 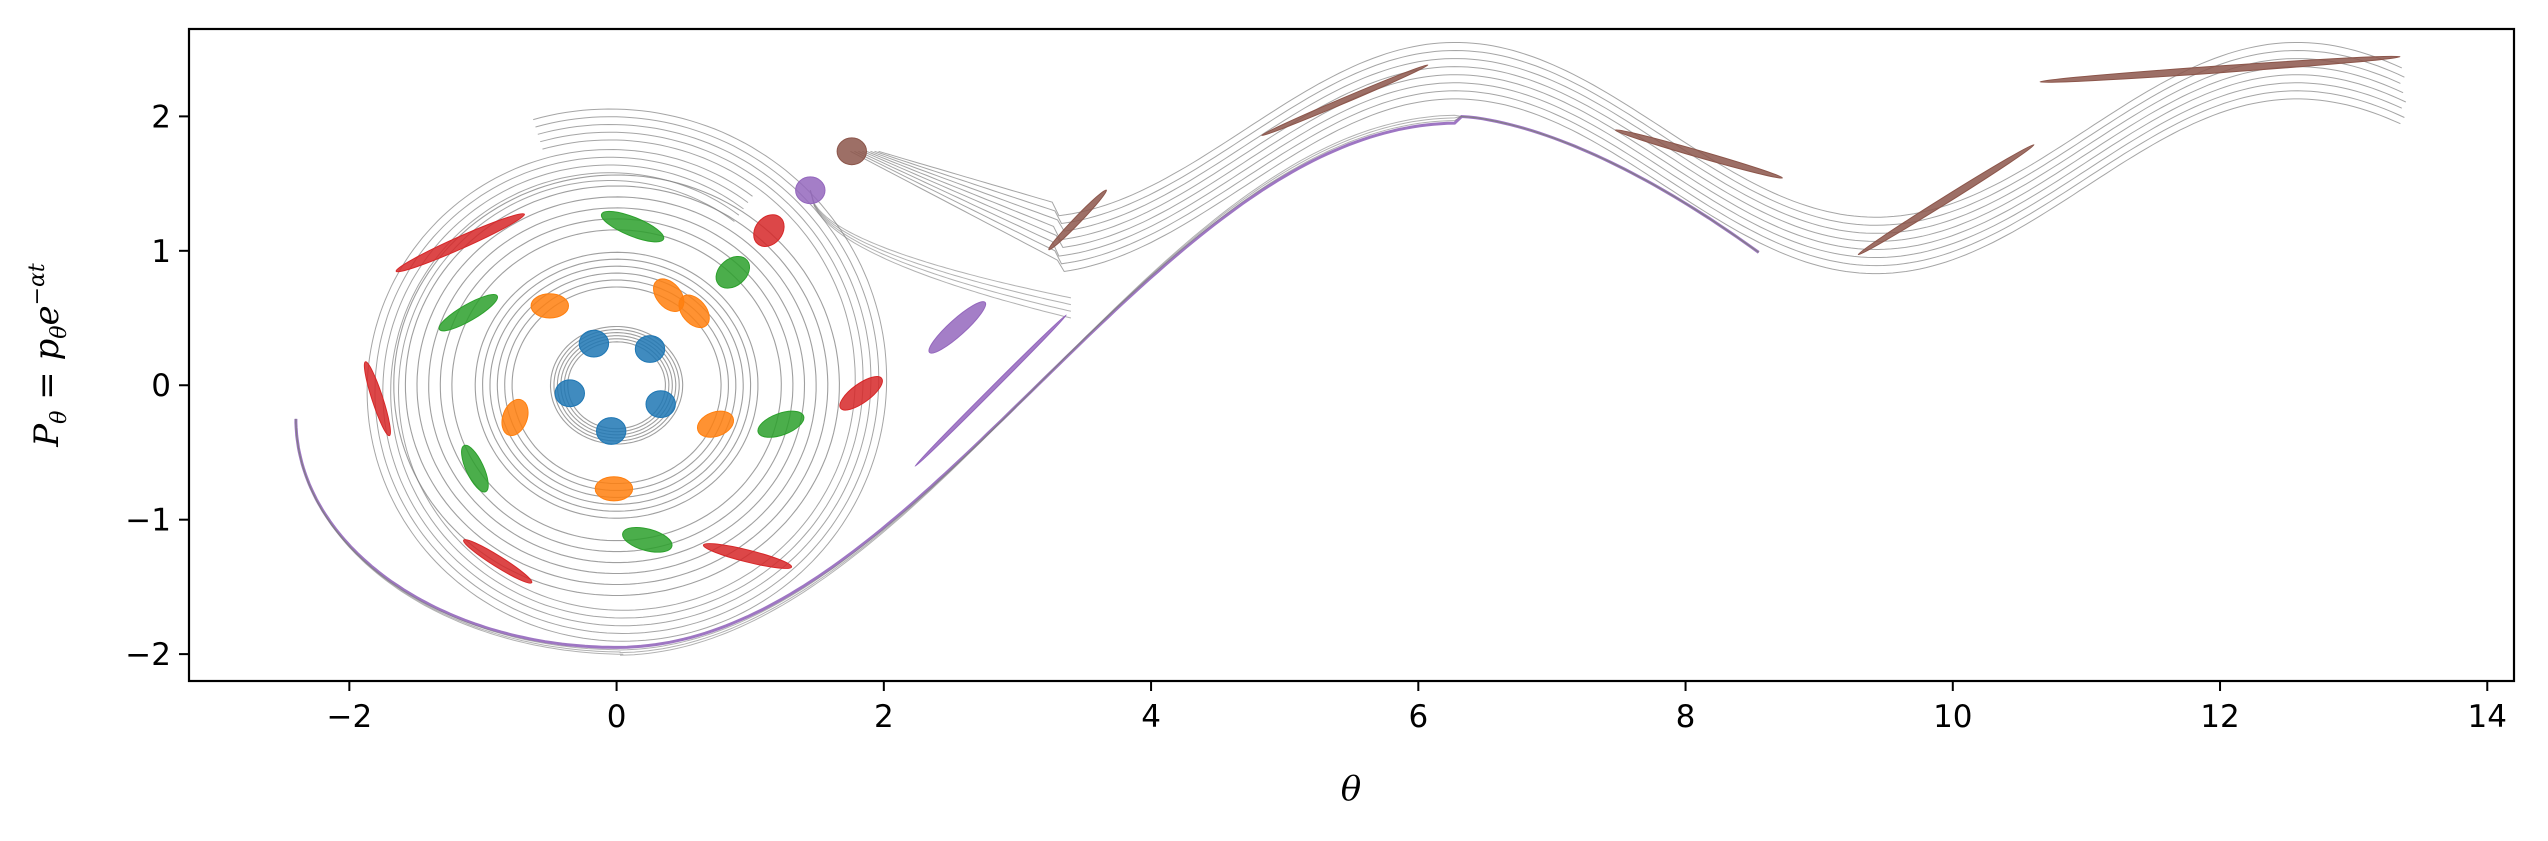 I want to click on x-tick-label: 8, so click(x=1686, y=717).